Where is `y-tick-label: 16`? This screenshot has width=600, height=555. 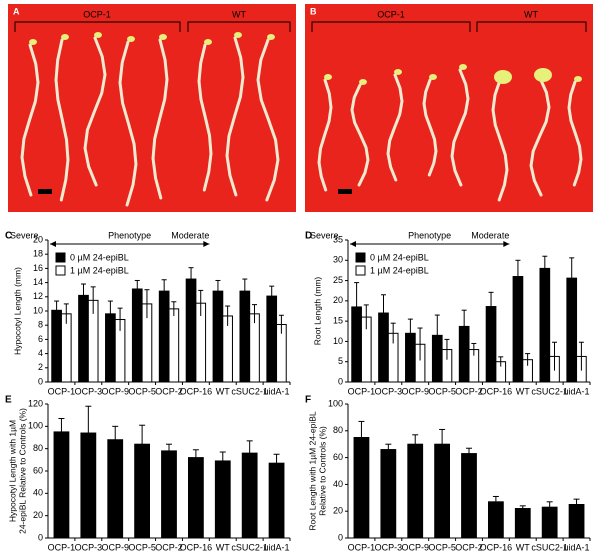
y-tick-label: 16 is located at coordinates (38, 268).